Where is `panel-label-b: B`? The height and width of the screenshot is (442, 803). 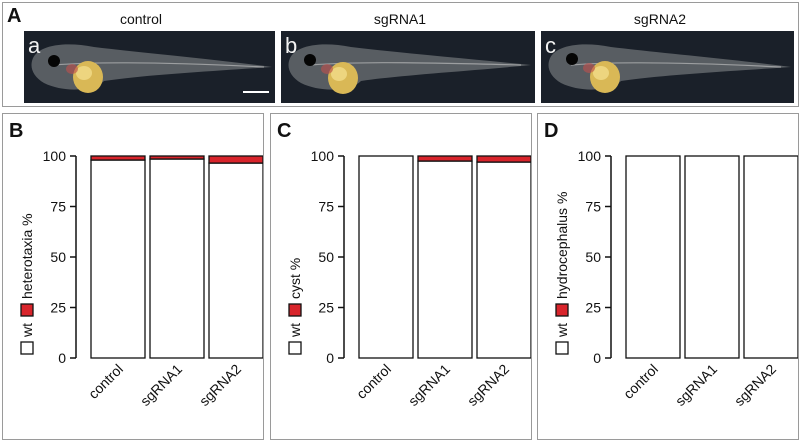 panel-label-b: B is located at coordinates (16, 131).